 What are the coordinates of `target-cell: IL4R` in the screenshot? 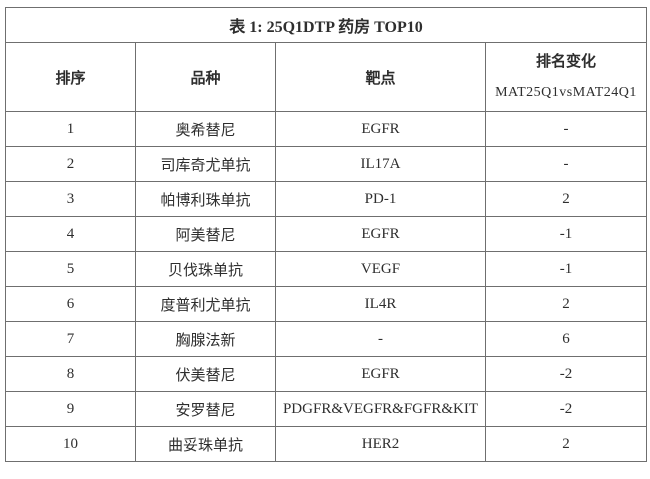 It's located at (380, 304).